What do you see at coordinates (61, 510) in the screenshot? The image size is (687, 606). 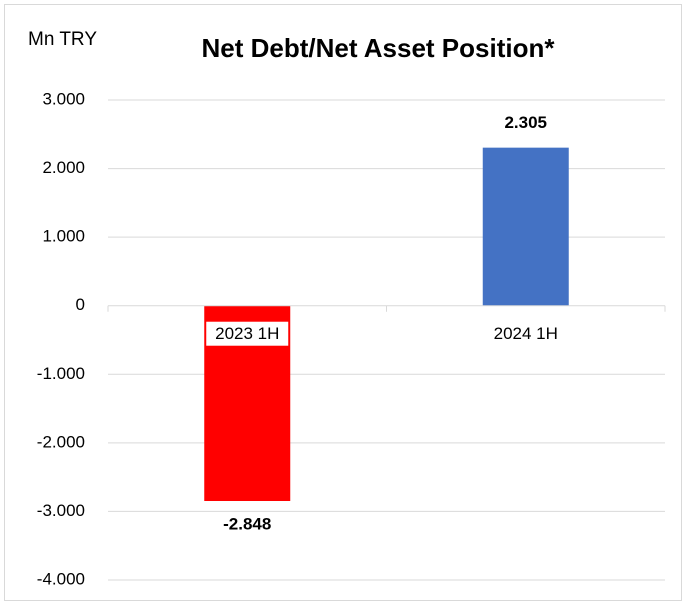 I see `y-tick-label: -3.000` at bounding box center [61, 510].